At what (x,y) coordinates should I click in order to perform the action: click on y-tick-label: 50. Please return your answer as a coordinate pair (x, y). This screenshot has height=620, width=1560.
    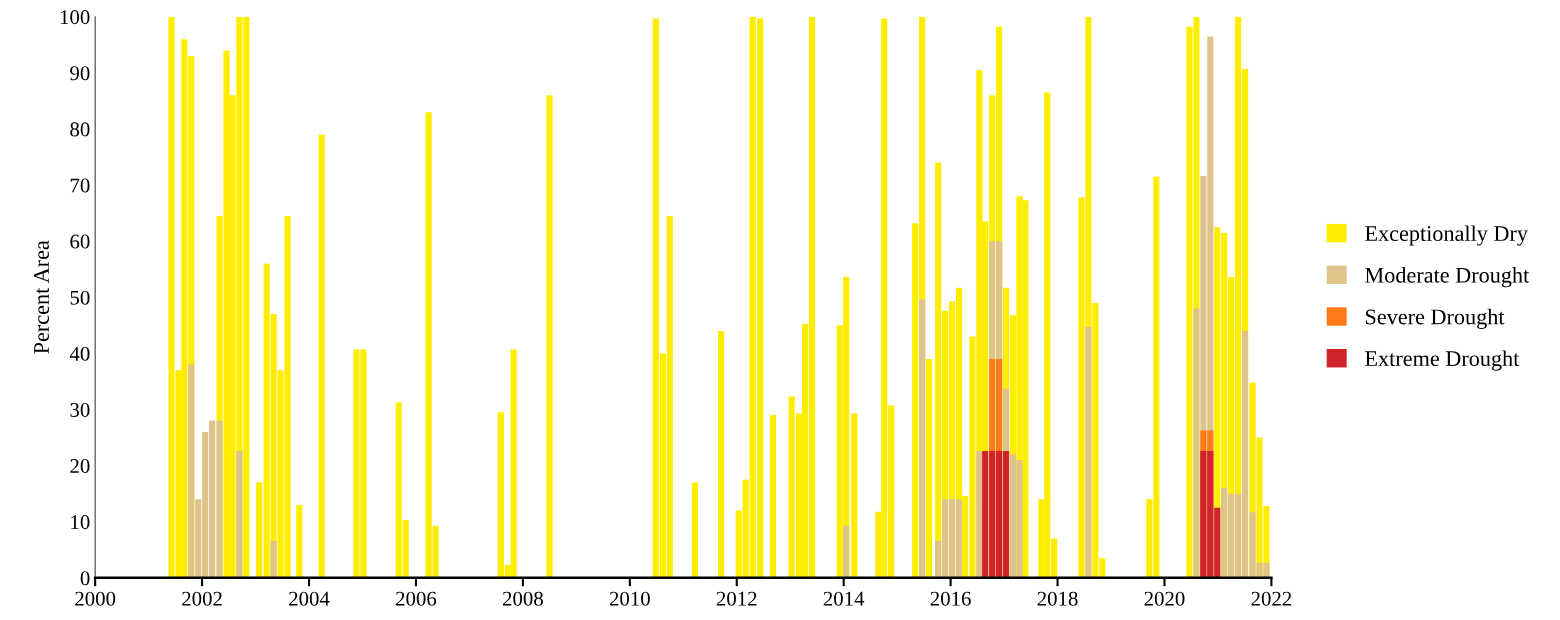
    Looking at the image, I should click on (80, 297).